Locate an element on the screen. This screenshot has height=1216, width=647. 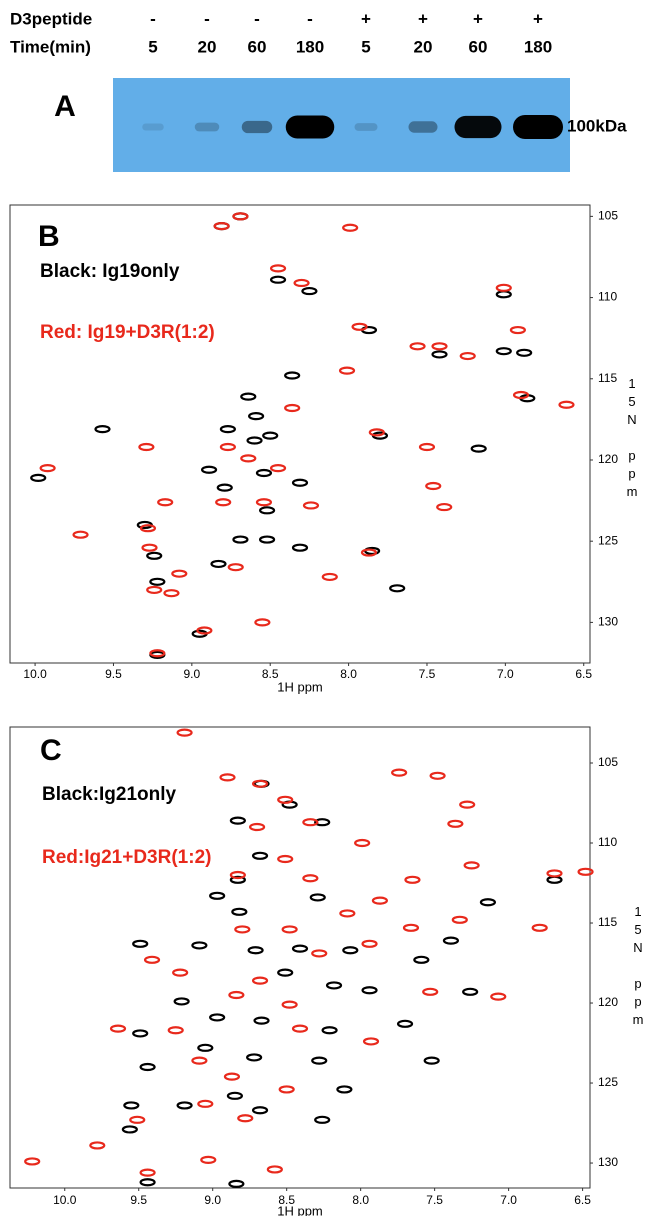
x-tick-label: 8.5 is located at coordinates (270, 674).